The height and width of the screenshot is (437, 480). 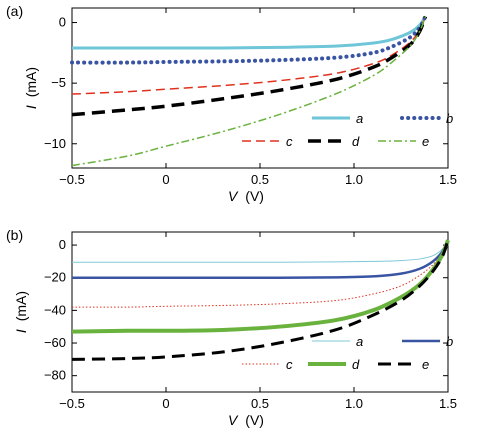 I want to click on panel-b-y-axis-var: I, so click(x=21, y=331).